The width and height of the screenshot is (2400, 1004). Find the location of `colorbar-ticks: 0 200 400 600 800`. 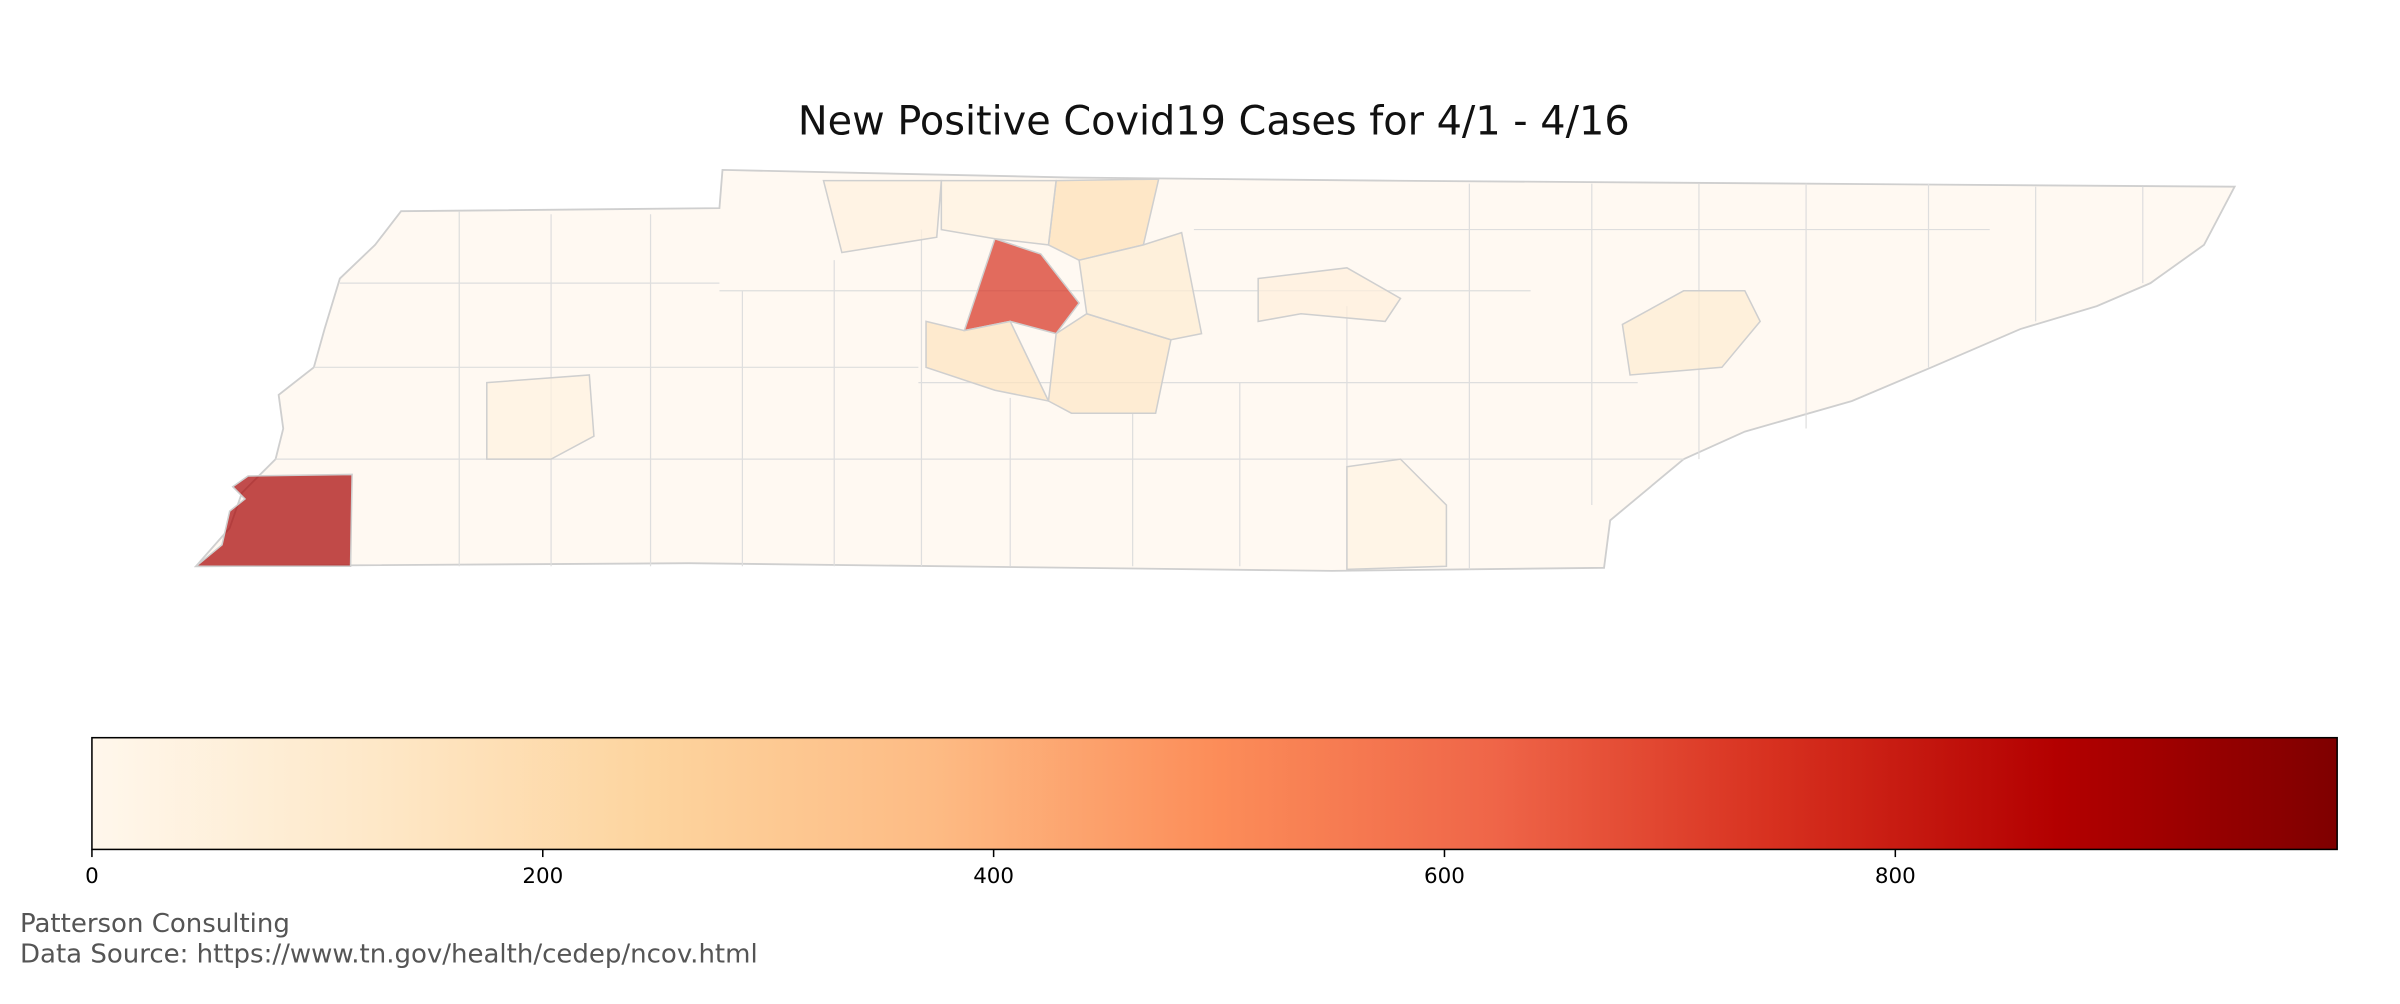

colorbar-ticks: 0 200 400 600 800 is located at coordinates (1000, 869).